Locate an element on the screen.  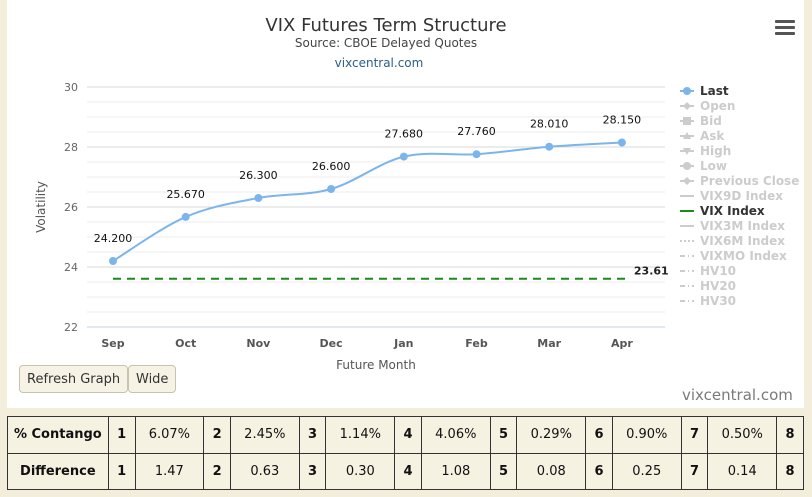
legend-item-vix-index: VIX Index is located at coordinates (722, 211).